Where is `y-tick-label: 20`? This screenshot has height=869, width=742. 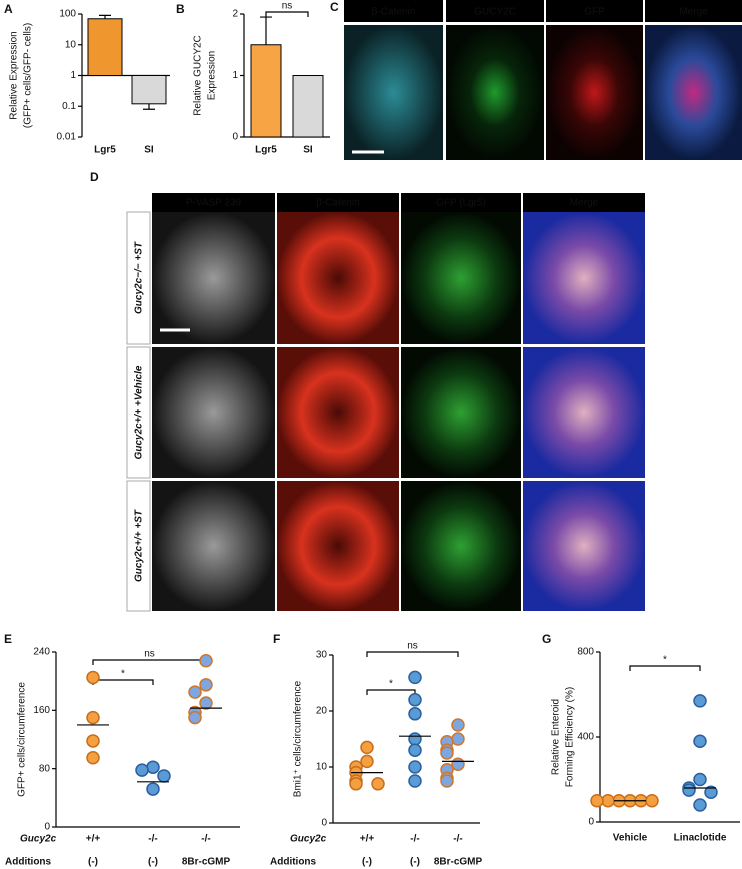 y-tick-label: 20 is located at coordinates (322, 711).